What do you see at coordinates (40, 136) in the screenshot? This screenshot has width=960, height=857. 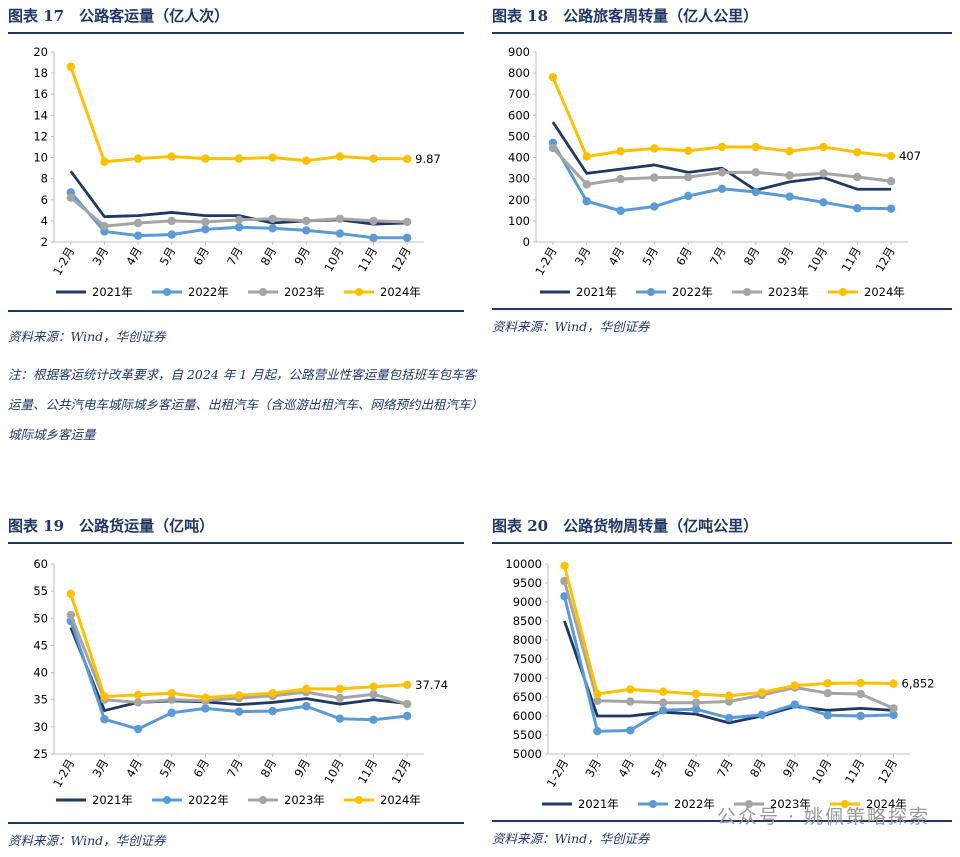 I see `y-tick-label: 12` at bounding box center [40, 136].